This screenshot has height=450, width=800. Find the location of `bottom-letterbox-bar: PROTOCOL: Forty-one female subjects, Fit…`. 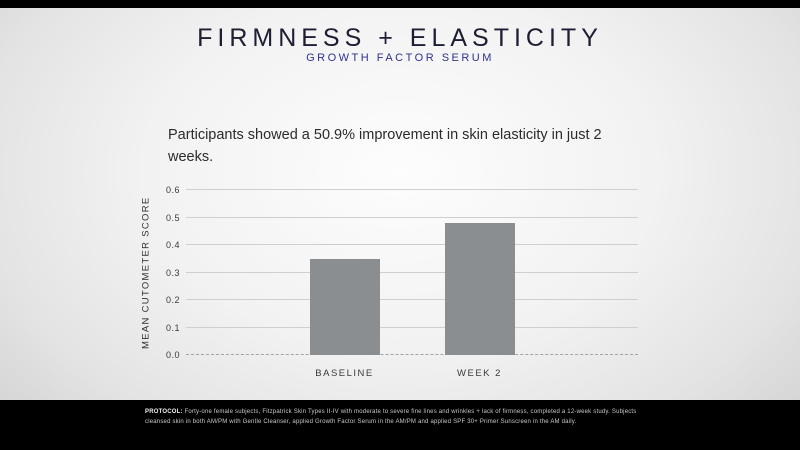

bottom-letterbox-bar: PROTOCOL: Forty-one female subjects, Fit… is located at coordinates (400, 425).